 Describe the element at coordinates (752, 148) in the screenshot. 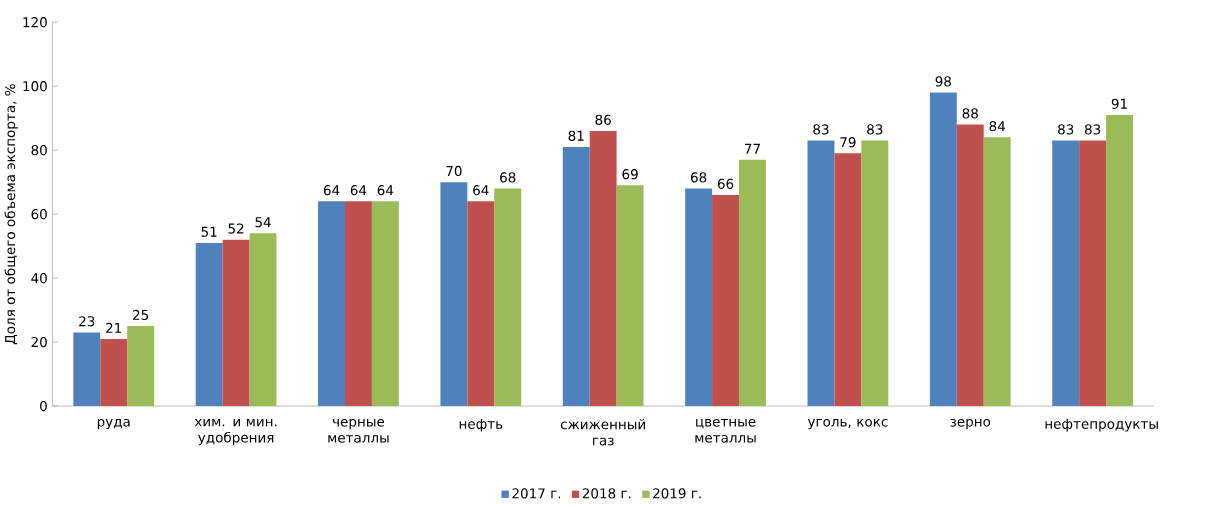

I see `data-label: 77` at that location.